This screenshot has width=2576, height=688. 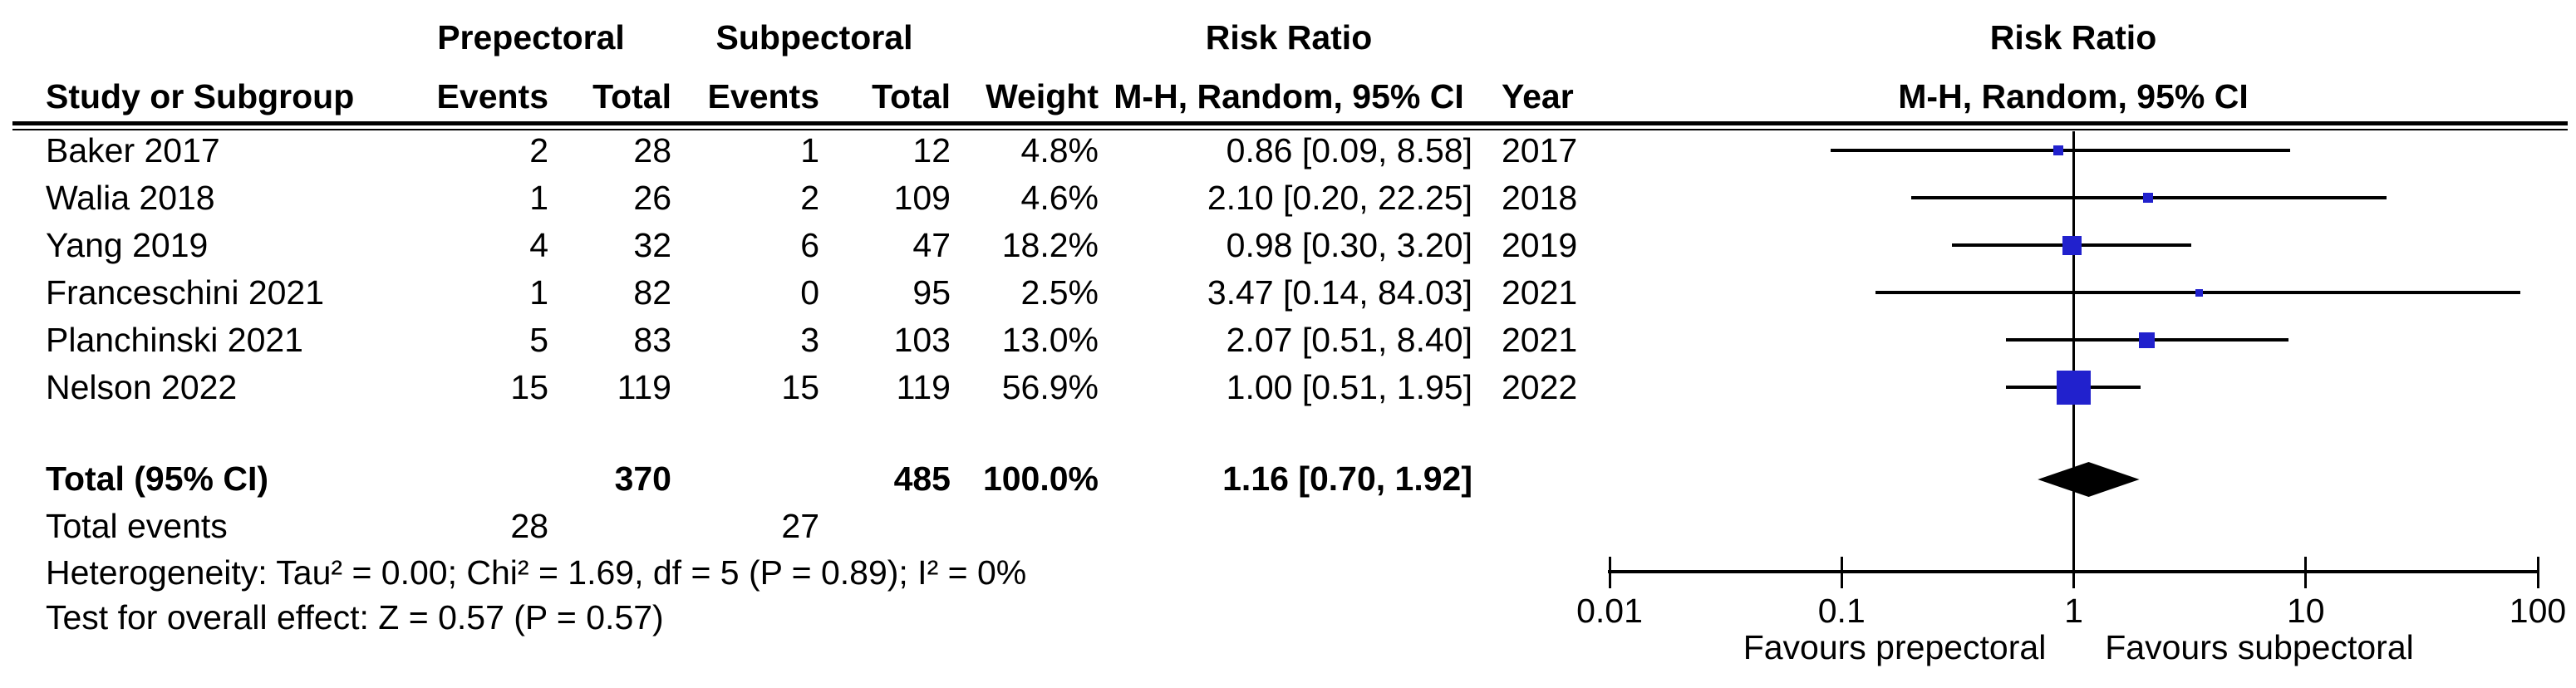 What do you see at coordinates (923, 387) in the screenshot?
I see `total-2: 119` at bounding box center [923, 387].